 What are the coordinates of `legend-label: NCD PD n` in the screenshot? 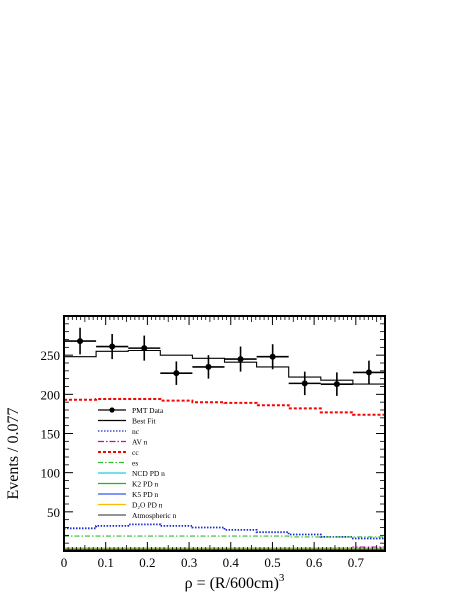 It's located at (148, 473).